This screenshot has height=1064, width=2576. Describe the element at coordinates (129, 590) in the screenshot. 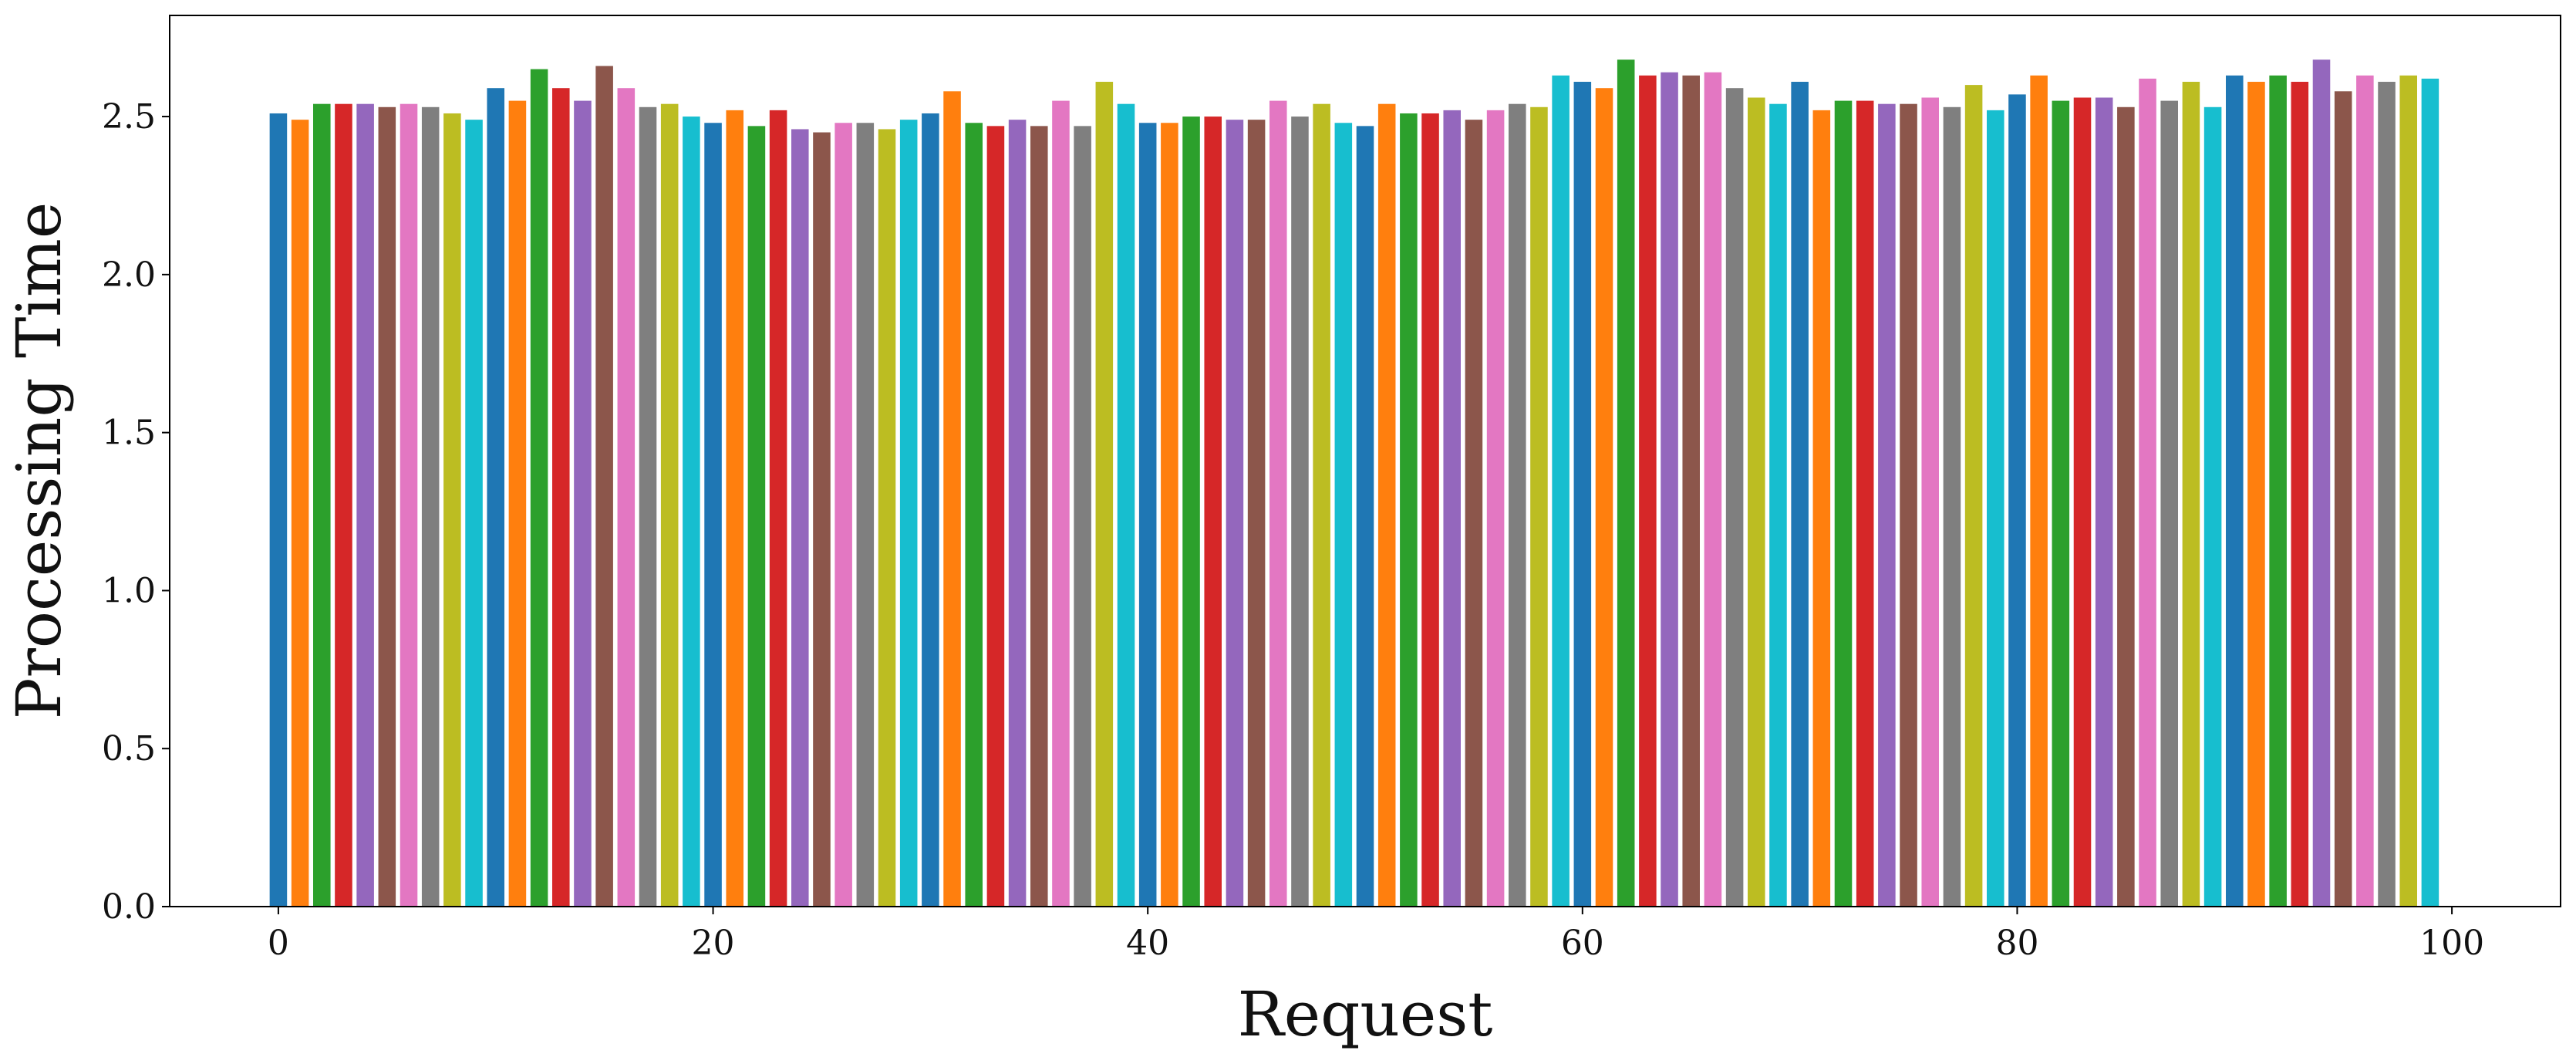

I see `y-tick-label: 1.0` at that location.